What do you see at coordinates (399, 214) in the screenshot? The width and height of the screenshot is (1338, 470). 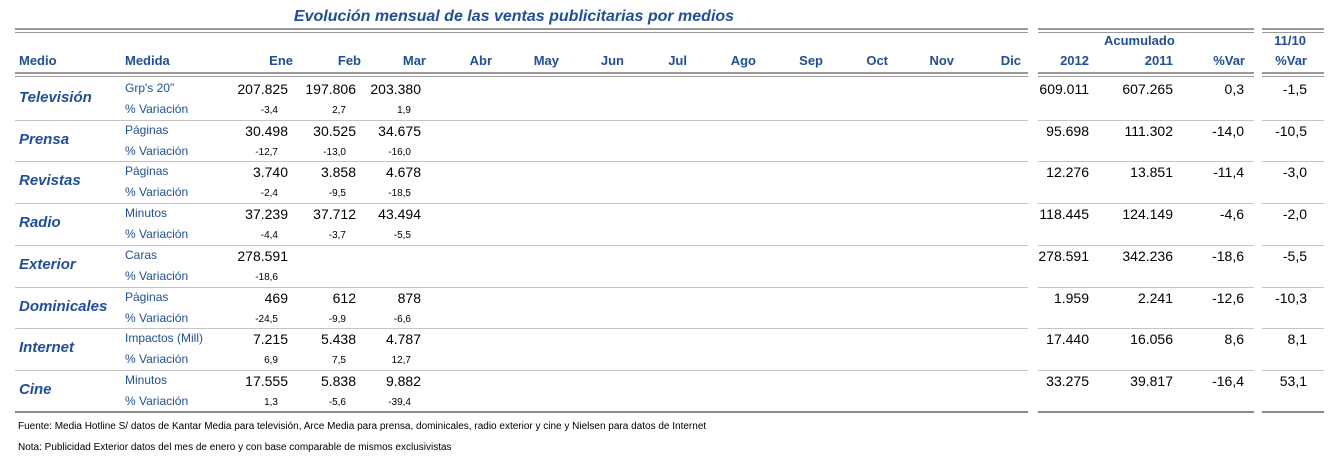 I see `month-value: 43.494` at bounding box center [399, 214].